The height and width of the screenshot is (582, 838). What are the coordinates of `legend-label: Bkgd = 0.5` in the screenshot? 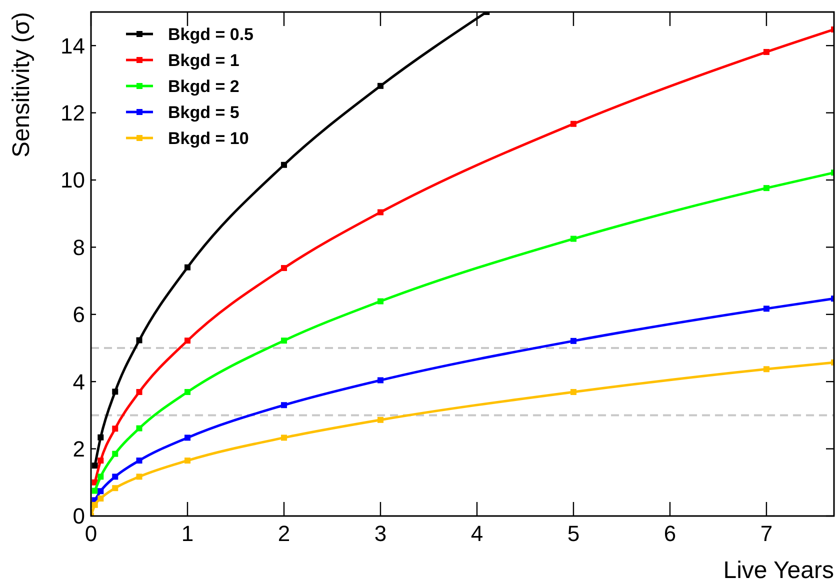 It's located at (211, 34).